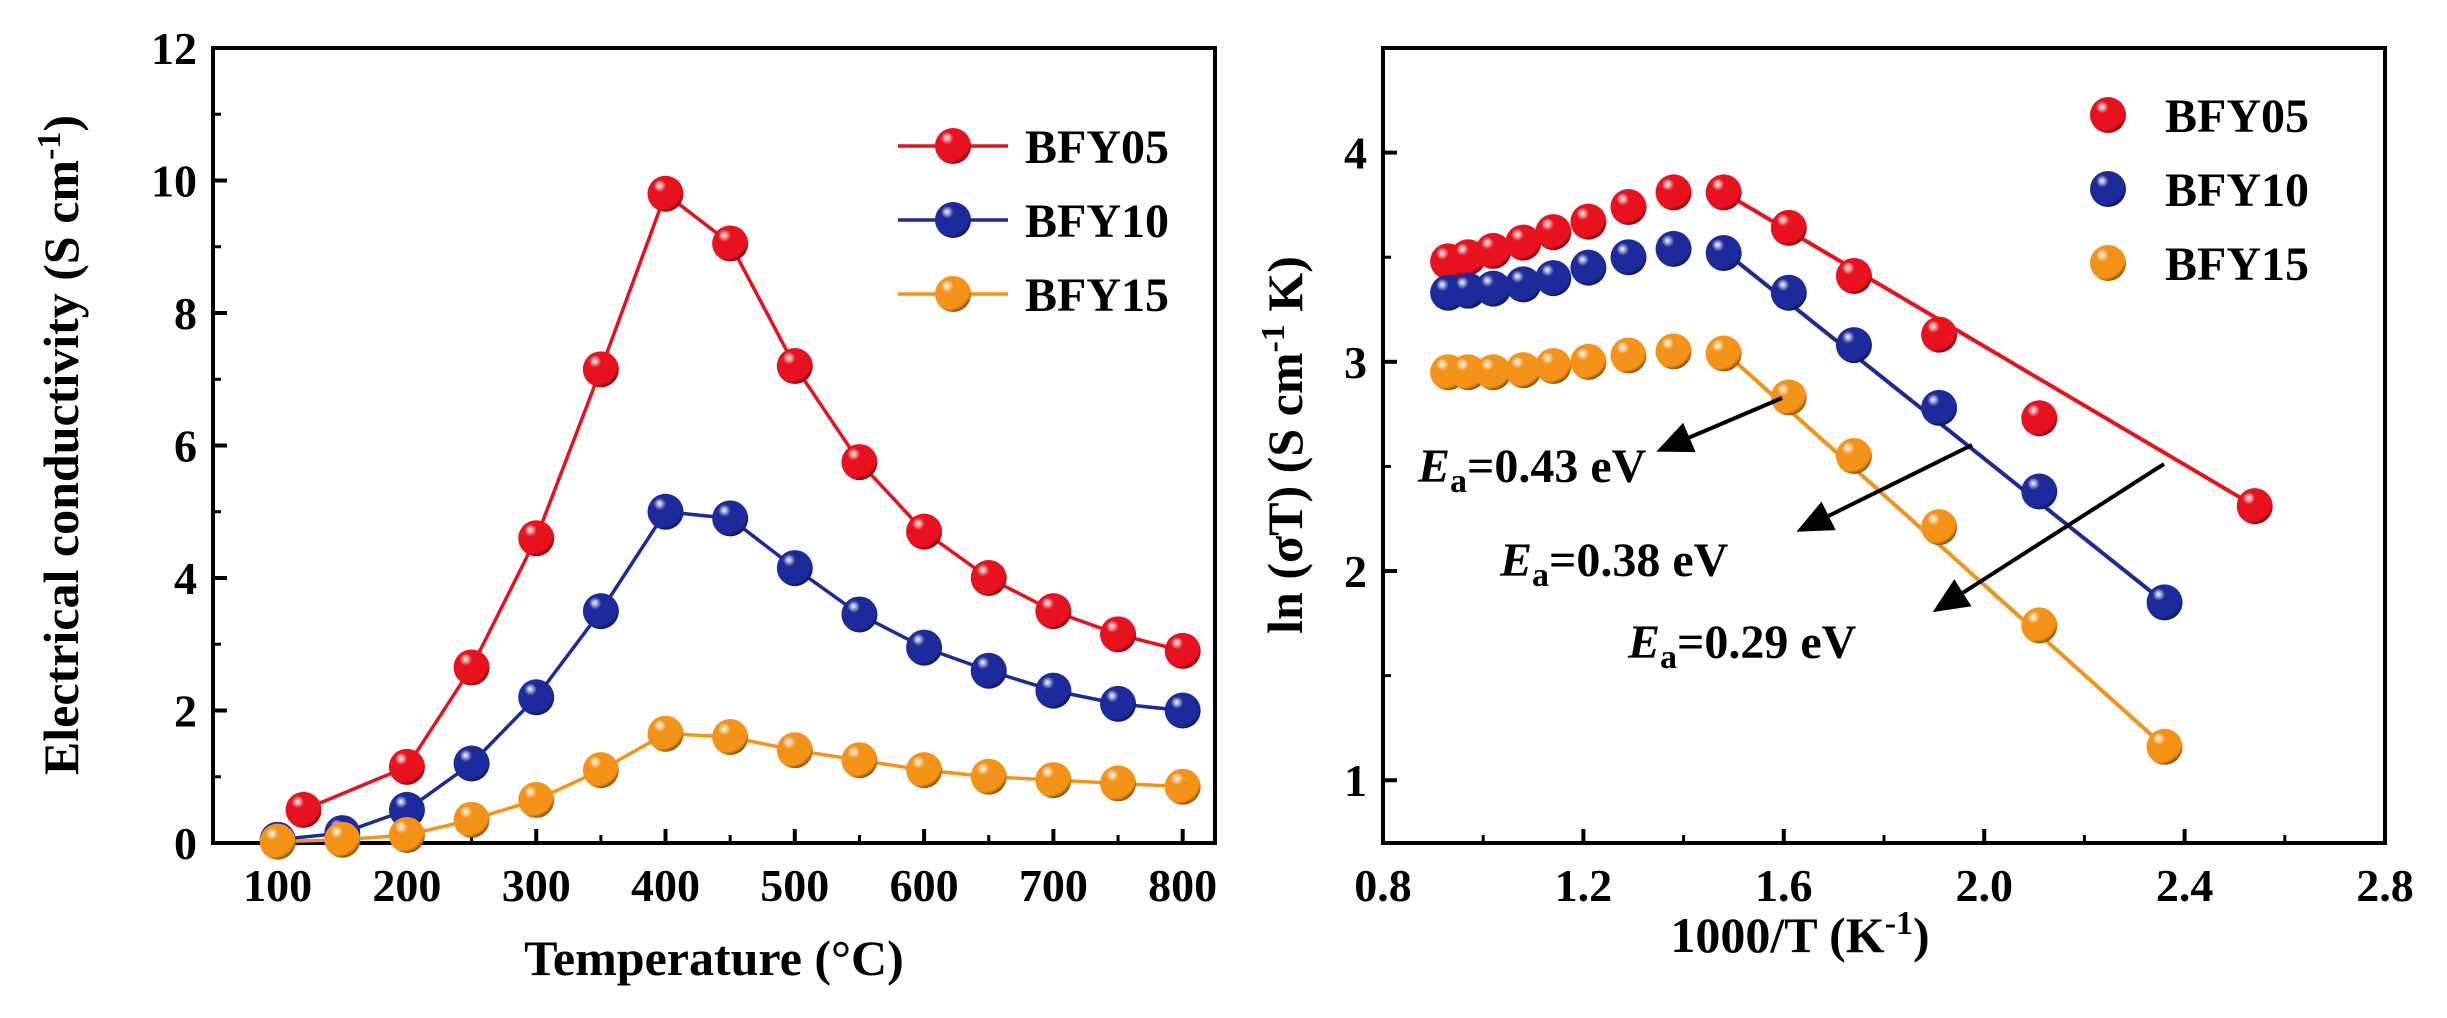  What do you see at coordinates (1355, 780) in the screenshot?
I see `y-tick-label: 1` at bounding box center [1355, 780].